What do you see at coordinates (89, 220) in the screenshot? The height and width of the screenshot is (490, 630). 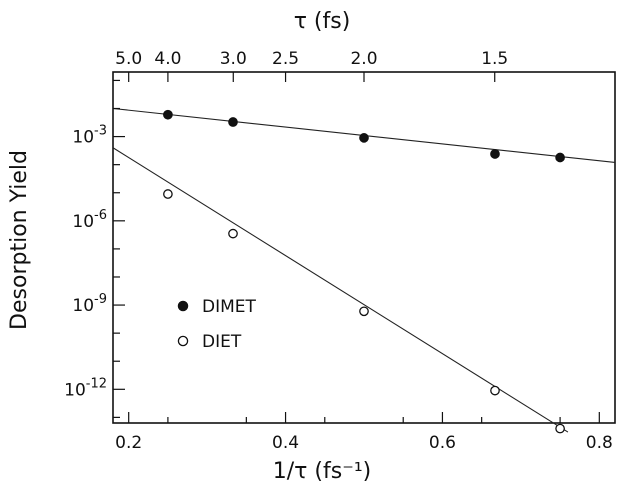 I see `y-tick-label: 10⁻⁶` at bounding box center [89, 220].